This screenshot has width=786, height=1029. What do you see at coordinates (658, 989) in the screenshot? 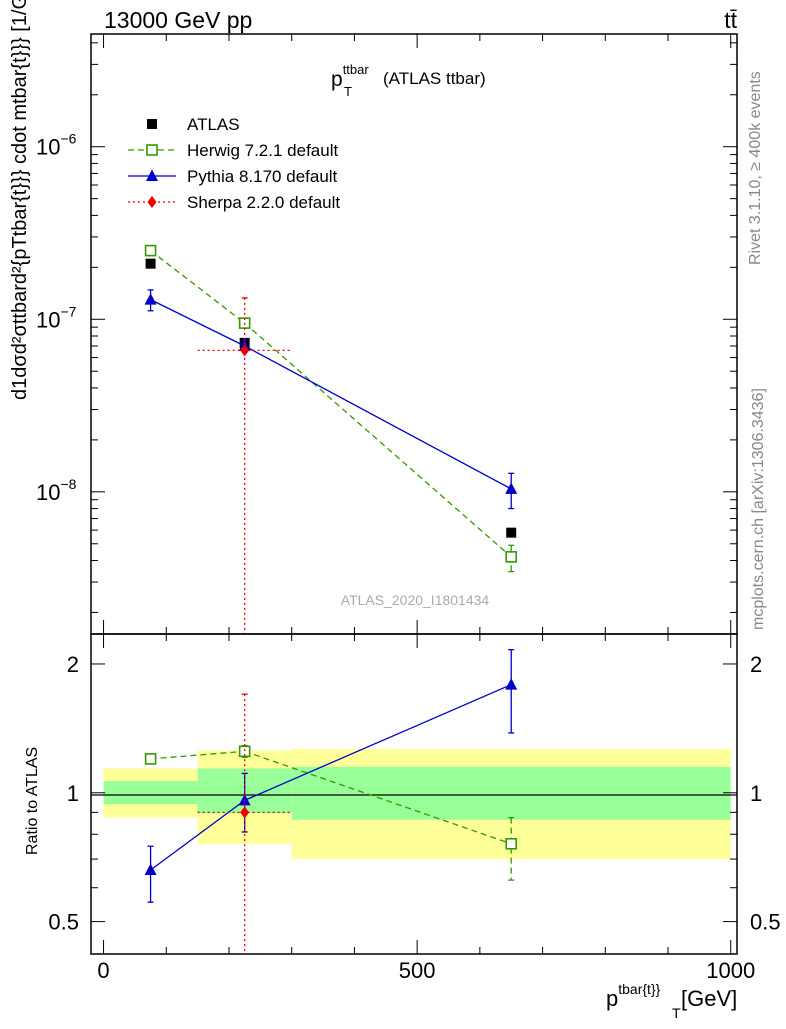
I see `x-axis-label-rest: }` at bounding box center [658, 989].